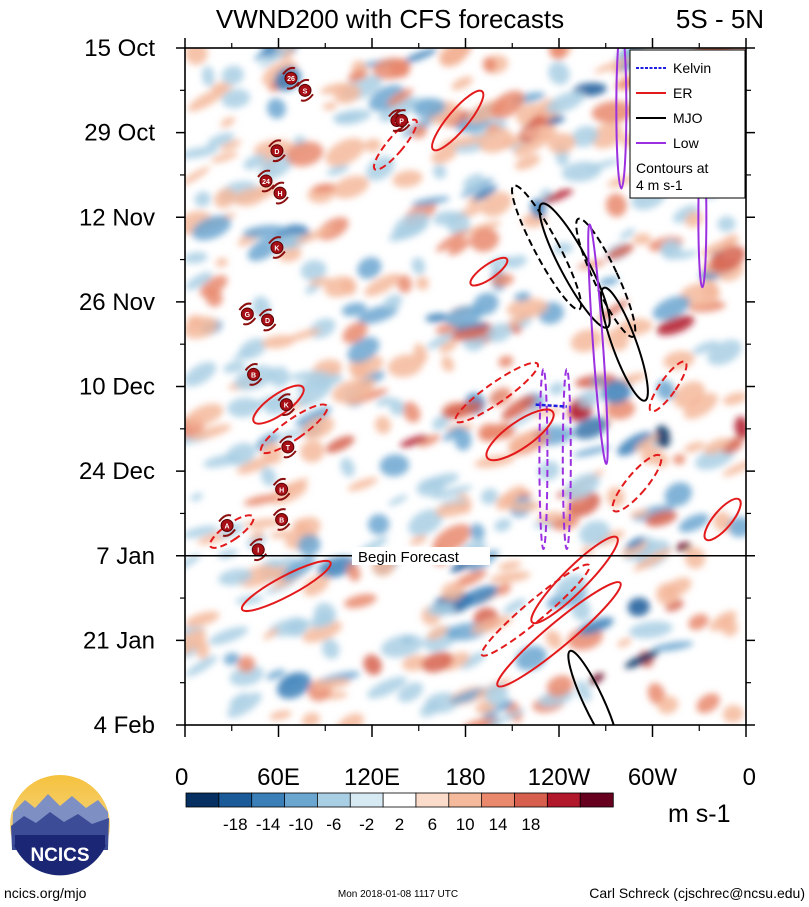  What do you see at coordinates (421, 556) in the screenshot?
I see `forecast-label-background` at bounding box center [421, 556].